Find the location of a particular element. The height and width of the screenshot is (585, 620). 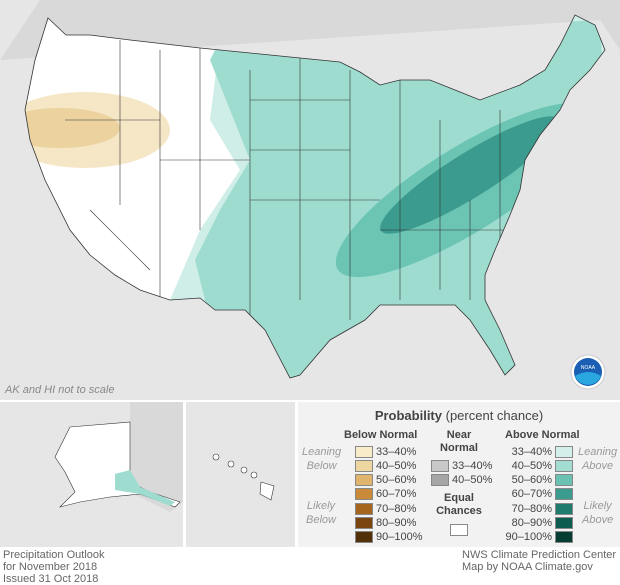

near-label: 33–40% is located at coordinates (472, 465).